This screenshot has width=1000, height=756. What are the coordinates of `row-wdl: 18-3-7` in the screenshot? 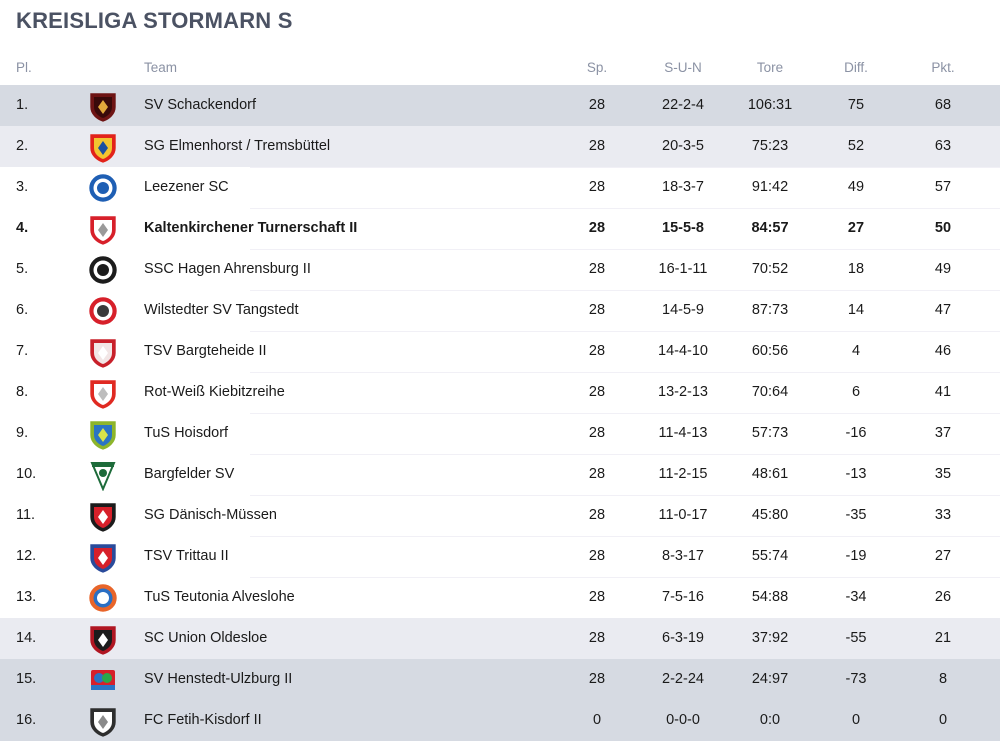 It's located at (683, 187).